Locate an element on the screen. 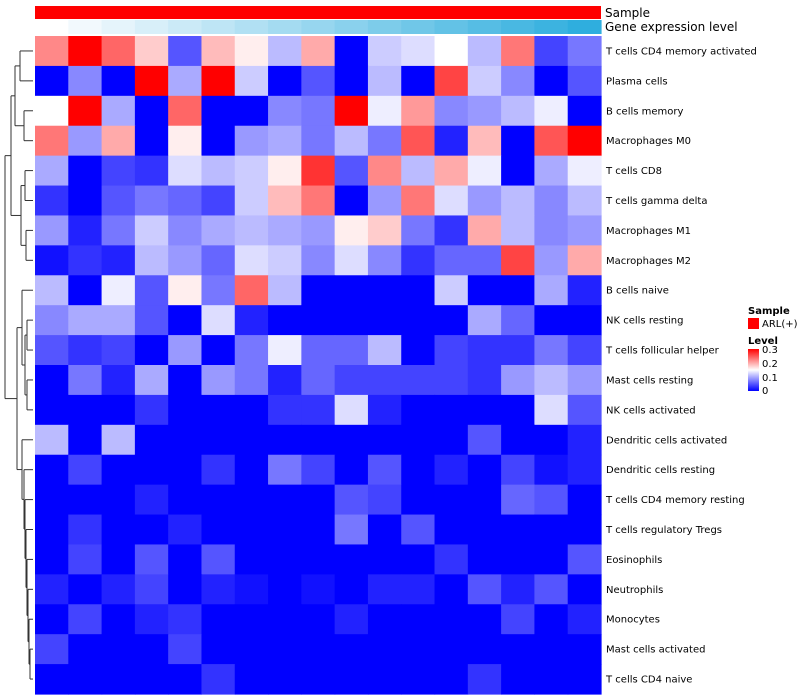 The image size is (800, 700). row-label: Macrophages M1 is located at coordinates (648, 231).